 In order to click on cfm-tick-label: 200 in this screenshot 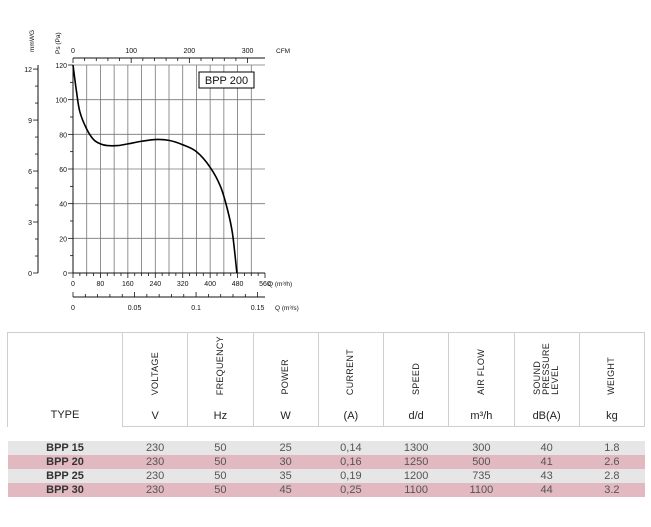, I will do `click(190, 51)`.